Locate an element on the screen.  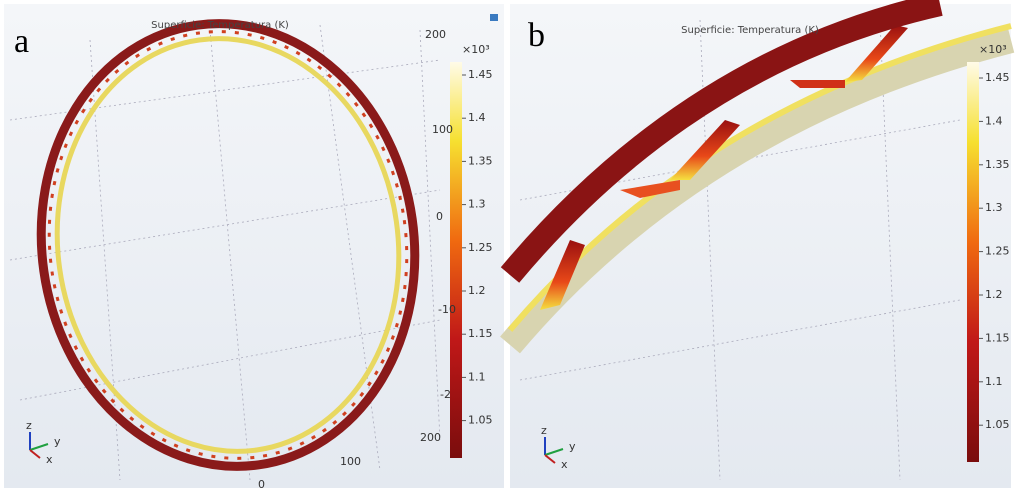
axis-label: -2 is located at coordinates (445, 394).